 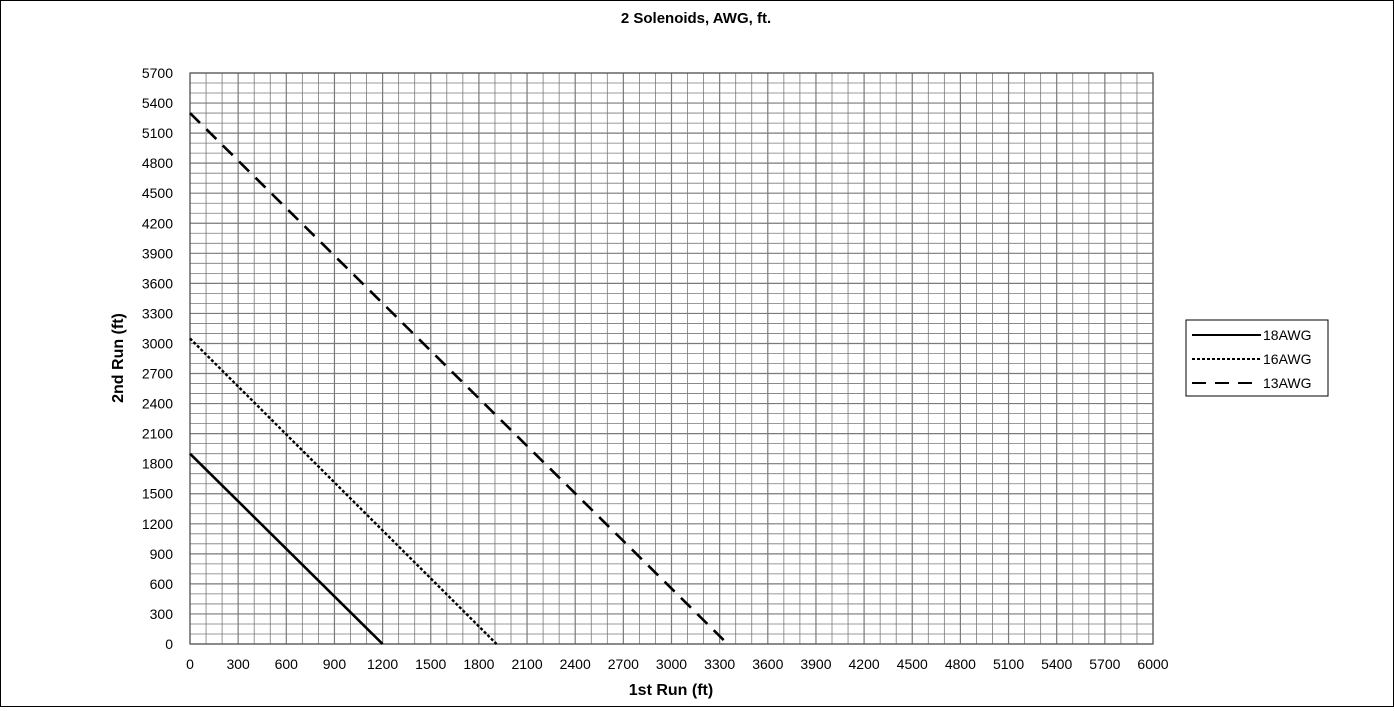 I want to click on x-tick-label: 3600, so click(x=767, y=664).